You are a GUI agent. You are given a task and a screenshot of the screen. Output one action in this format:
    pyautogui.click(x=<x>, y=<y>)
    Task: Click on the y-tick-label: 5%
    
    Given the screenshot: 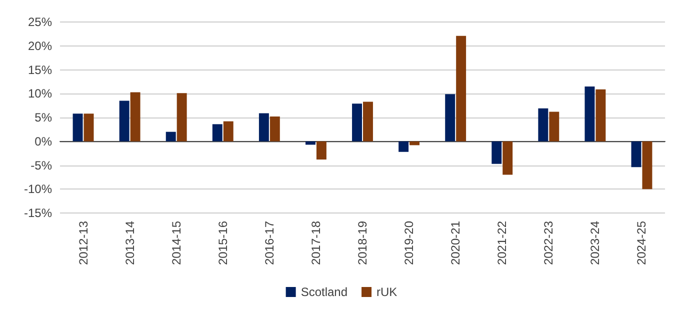 What is the action you would take?
    pyautogui.click(x=43, y=117)
    